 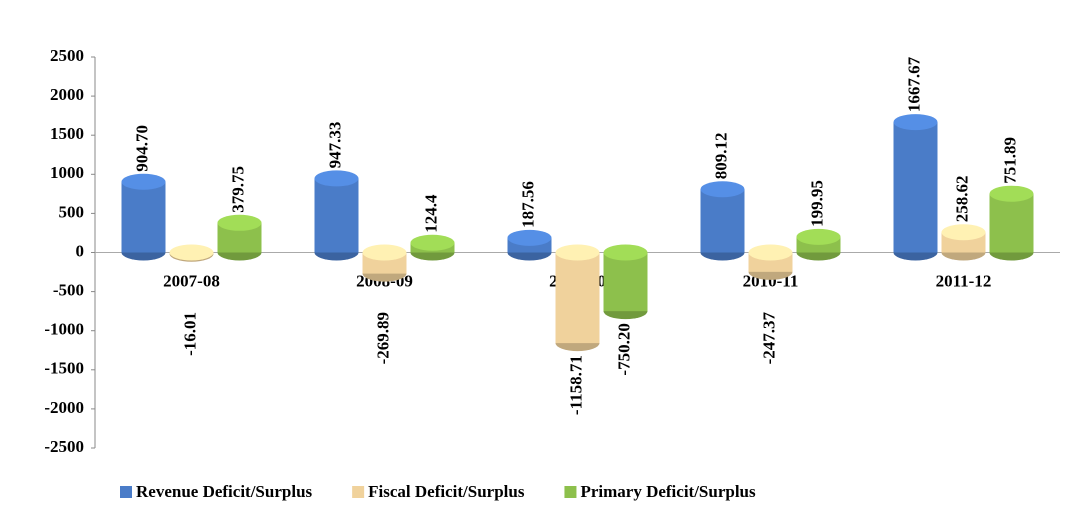 What do you see at coordinates (446, 491) in the screenshot?
I see `legend-label: Fiscal Deficit/Surplus` at bounding box center [446, 491].